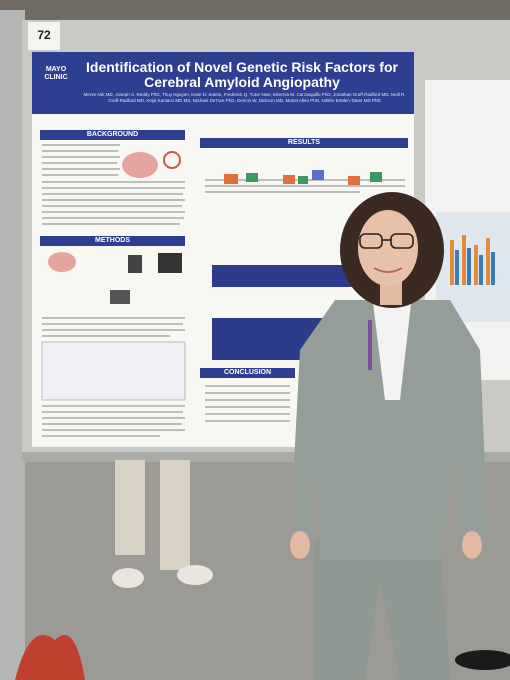 This screenshot has width=510, height=680. Describe the element at coordinates (172, 160) in the screenshot. I see `vessel-illustration` at that location.